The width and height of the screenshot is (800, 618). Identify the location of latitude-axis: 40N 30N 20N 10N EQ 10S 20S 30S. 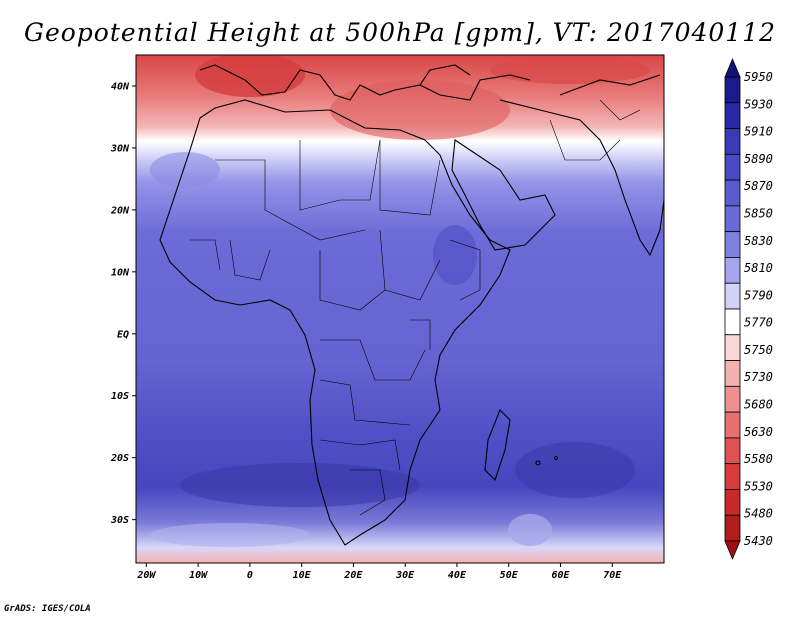
(123, 303).